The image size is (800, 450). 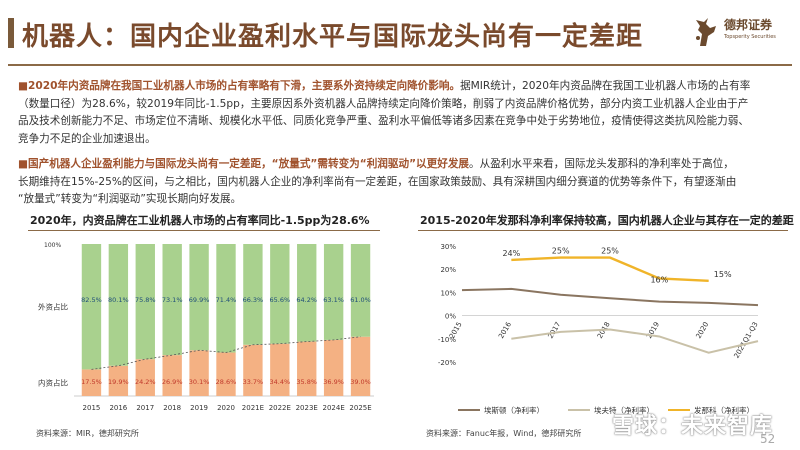 I want to click on data-label: 16%, so click(x=659, y=279).